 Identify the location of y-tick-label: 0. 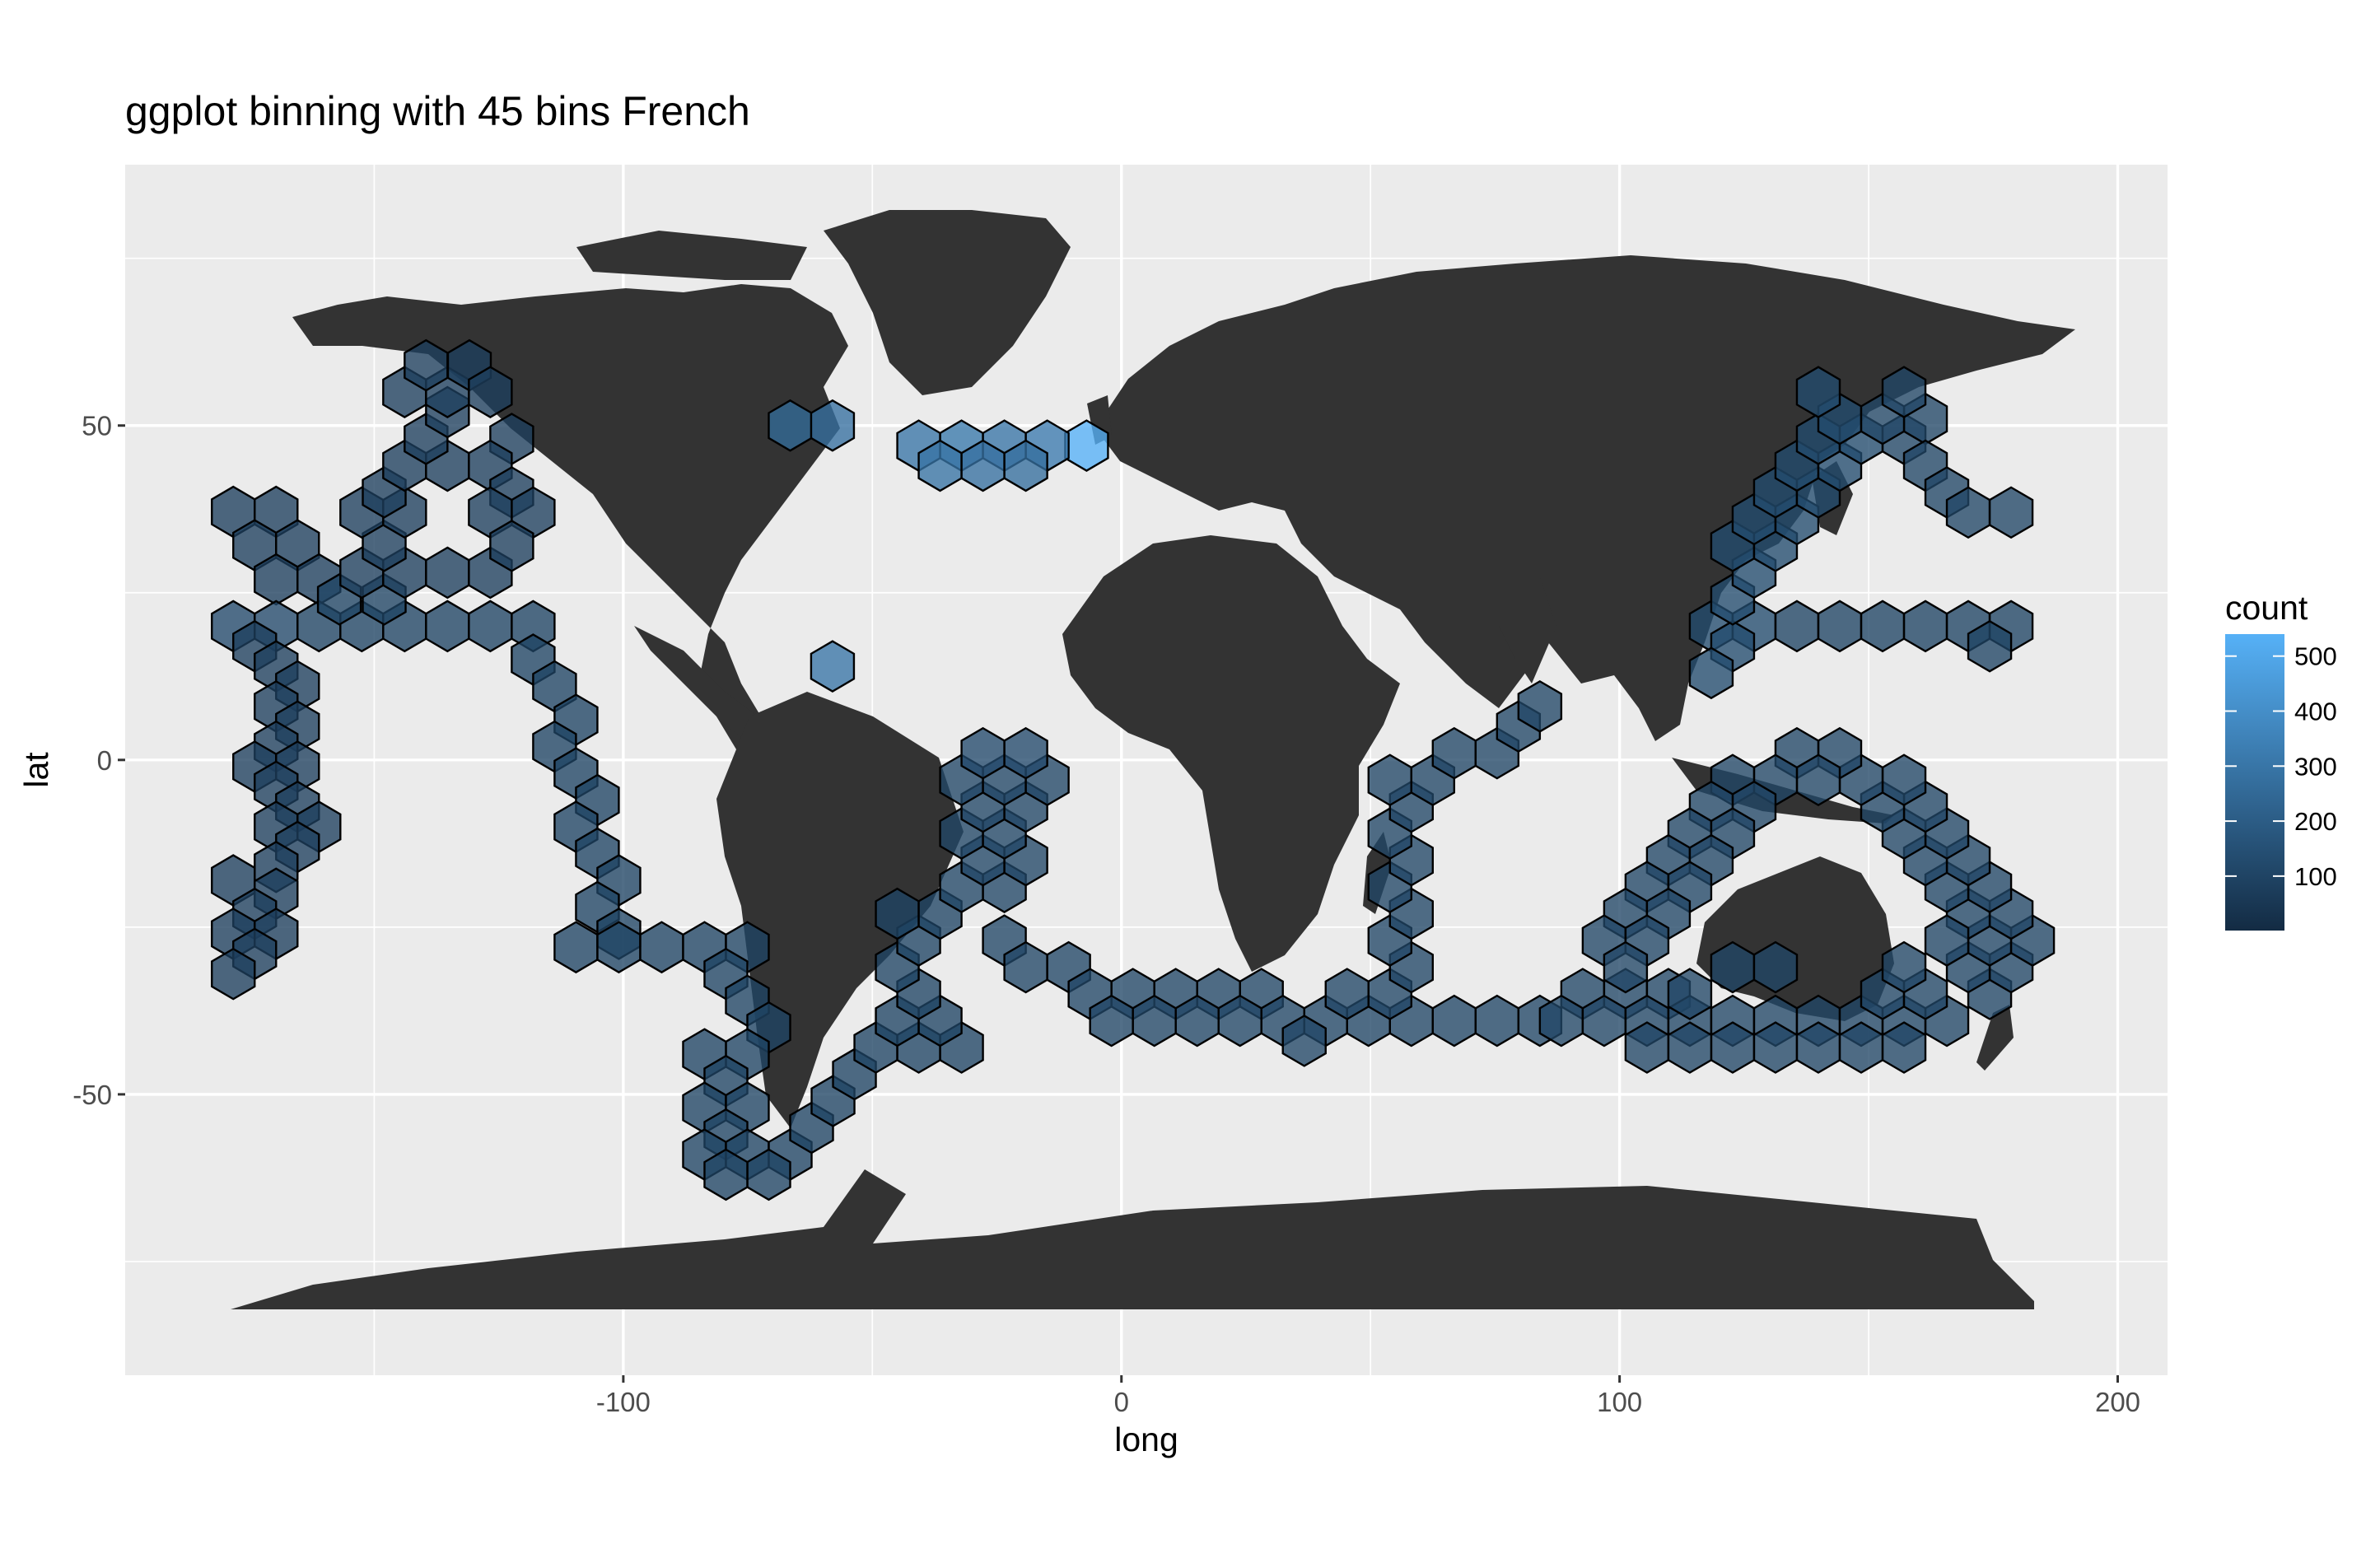
(104, 760).